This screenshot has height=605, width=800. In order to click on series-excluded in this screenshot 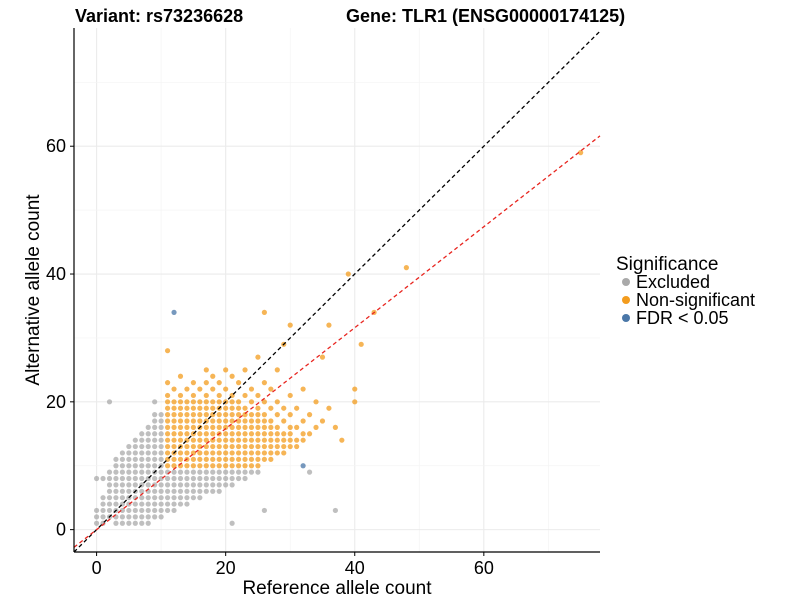, I will do `click(215, 462)`.